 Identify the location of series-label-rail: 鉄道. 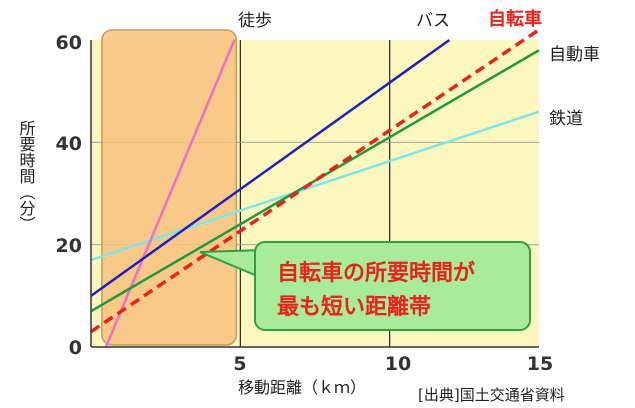
(566, 119).